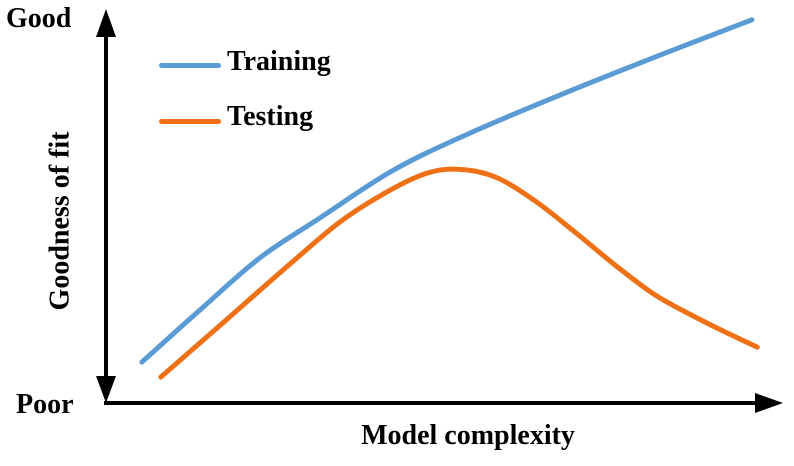 This screenshot has width=794, height=466. Describe the element at coordinates (769, 403) in the screenshot. I see `x-axis-right-arrowhead-icon` at that location.